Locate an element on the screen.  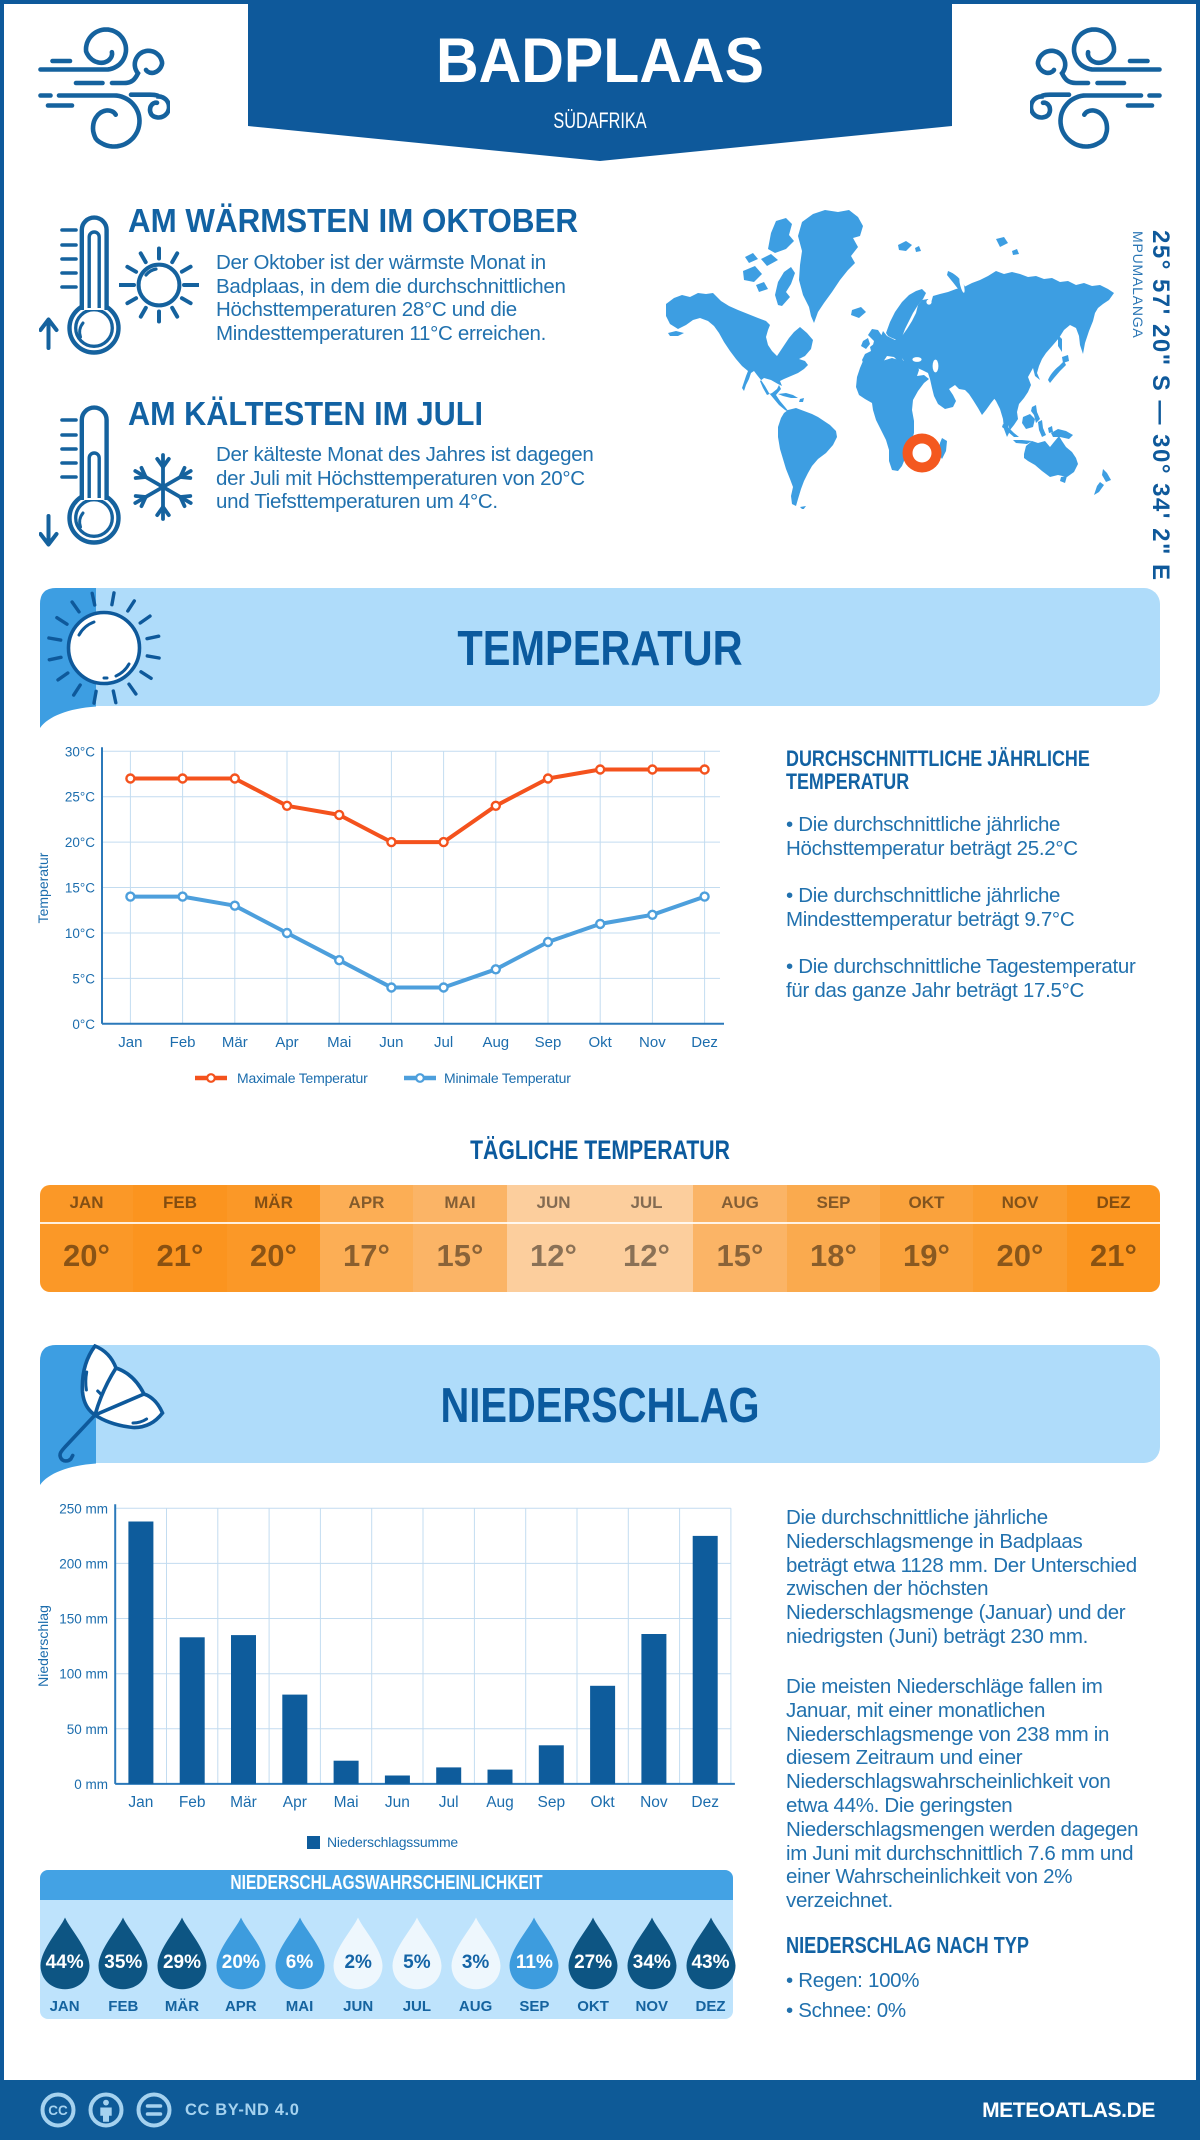
svg-text: Niederschlagssumme is located at coordinates (392, 1842).